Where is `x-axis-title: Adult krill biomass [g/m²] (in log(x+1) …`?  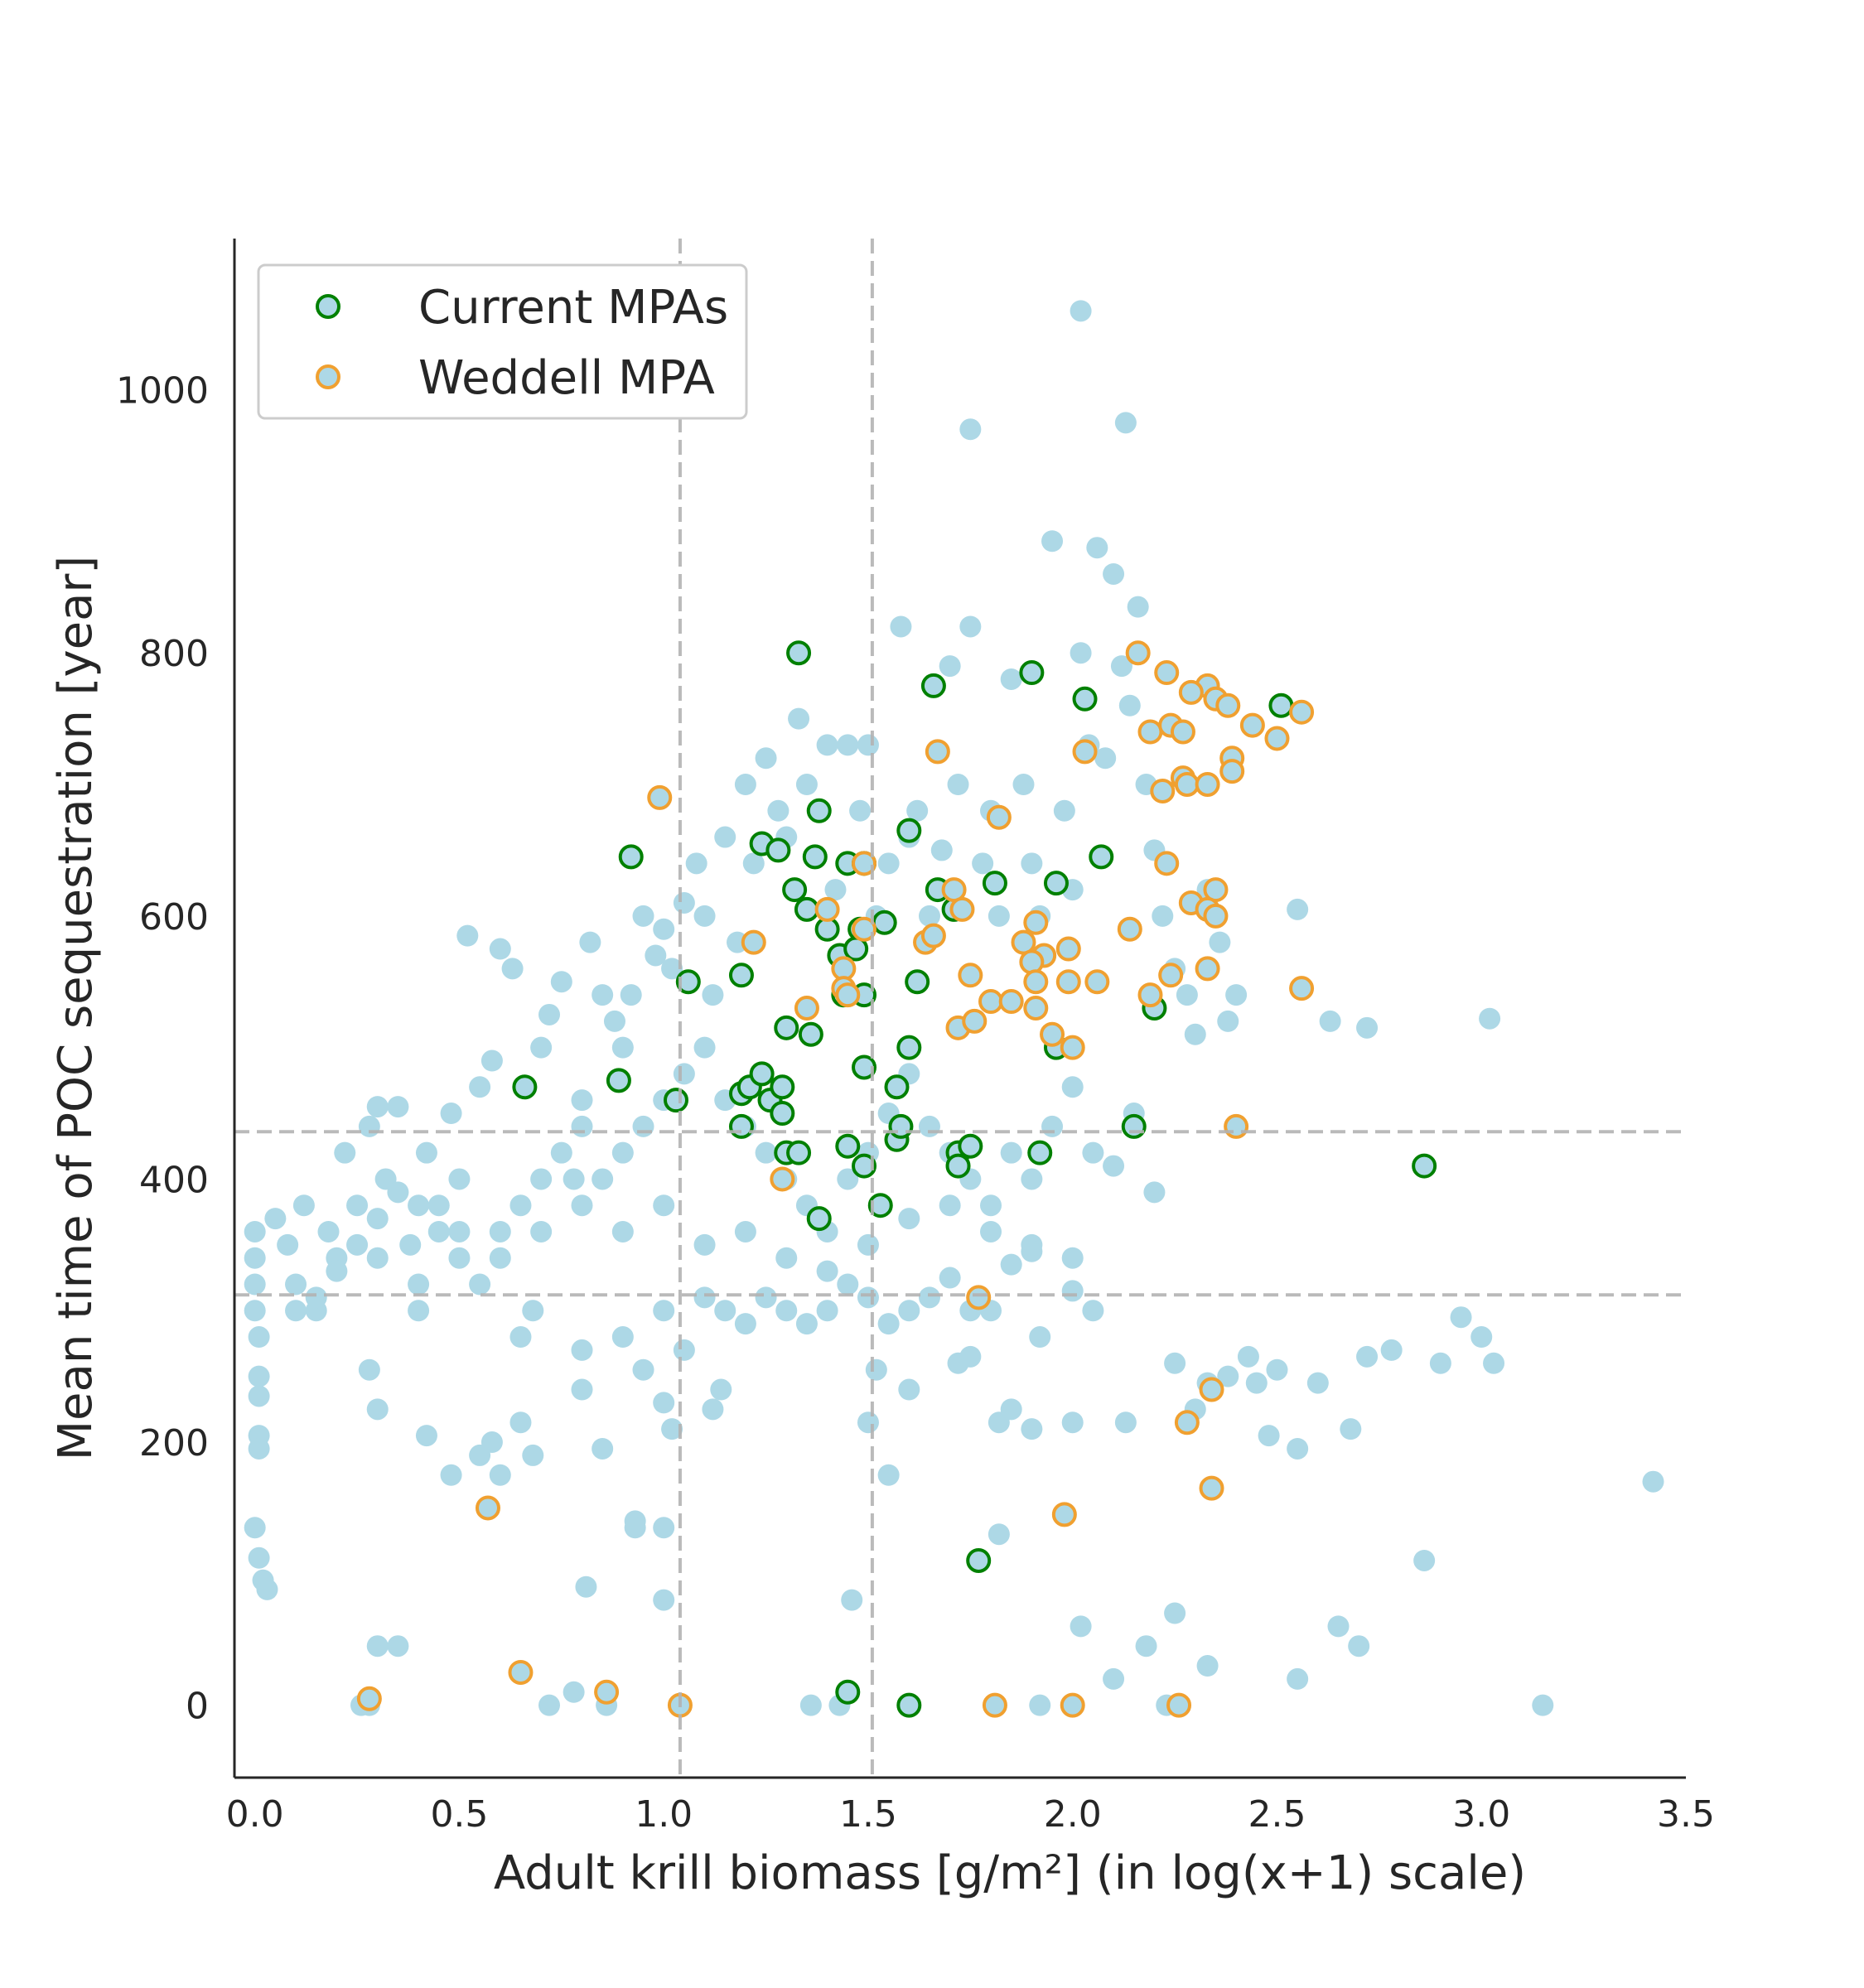 x-axis-title: Adult krill biomass [g/m²] (in log(x+1) … is located at coordinates (1010, 1873).